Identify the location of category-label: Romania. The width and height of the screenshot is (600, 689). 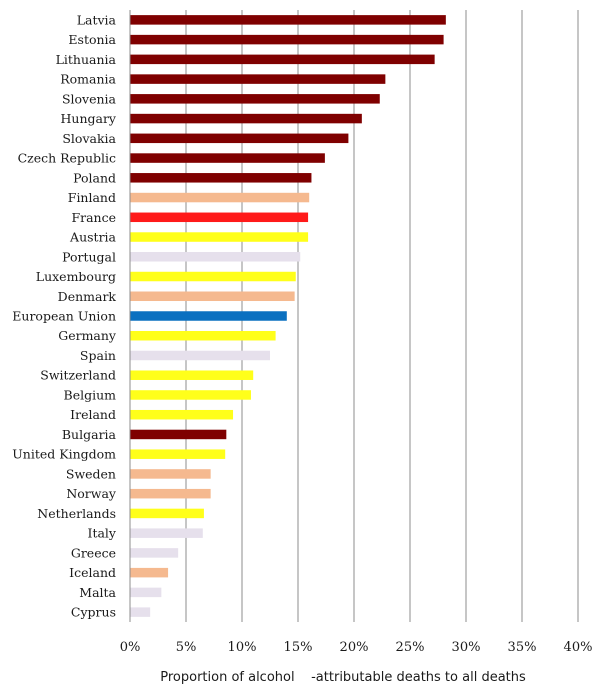
(88, 79).